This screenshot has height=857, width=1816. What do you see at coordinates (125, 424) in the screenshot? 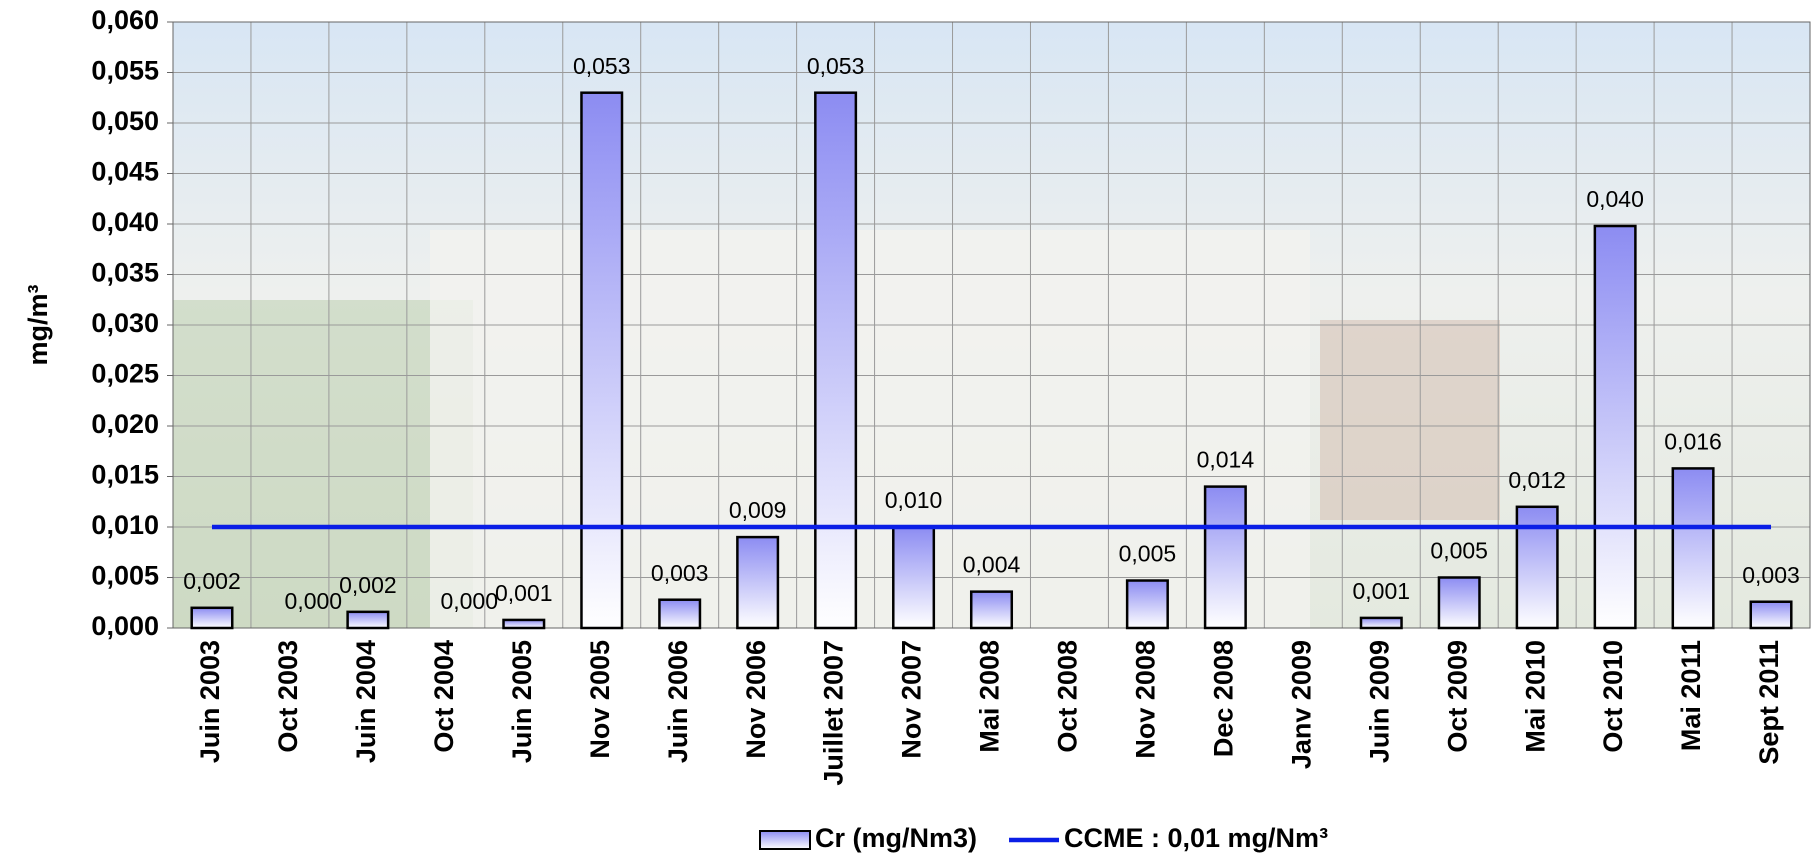
I see `y-tick-label: 0,020` at bounding box center [125, 424].